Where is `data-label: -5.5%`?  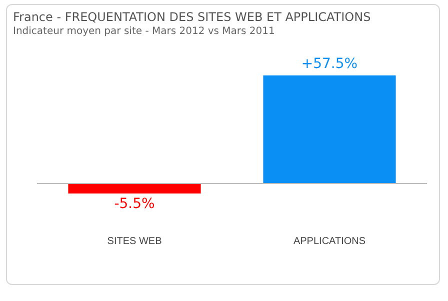
data-label: -5.5% is located at coordinates (134, 204).